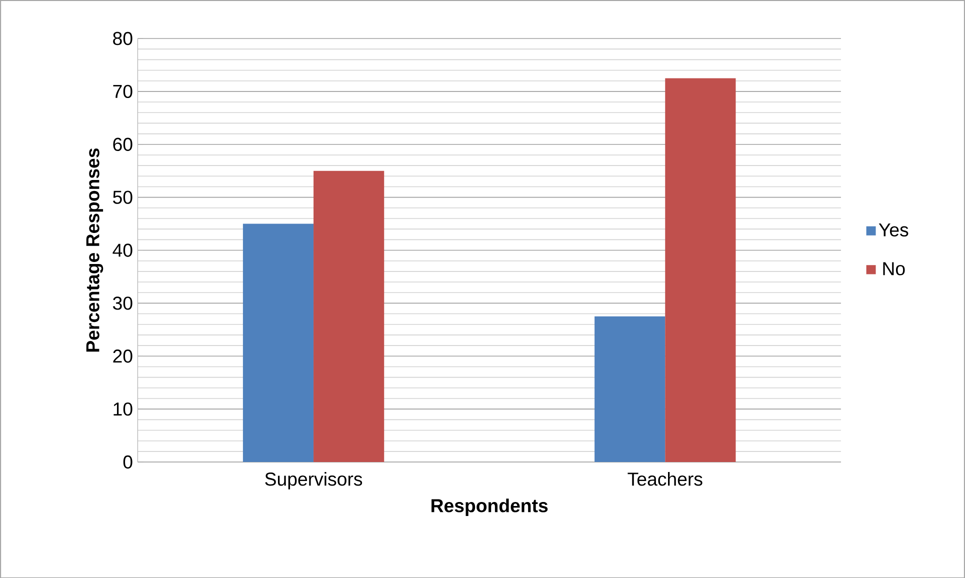 The width and height of the screenshot is (965, 578). Describe the element at coordinates (122, 303) in the screenshot. I see `y-tick-label: 30` at that location.